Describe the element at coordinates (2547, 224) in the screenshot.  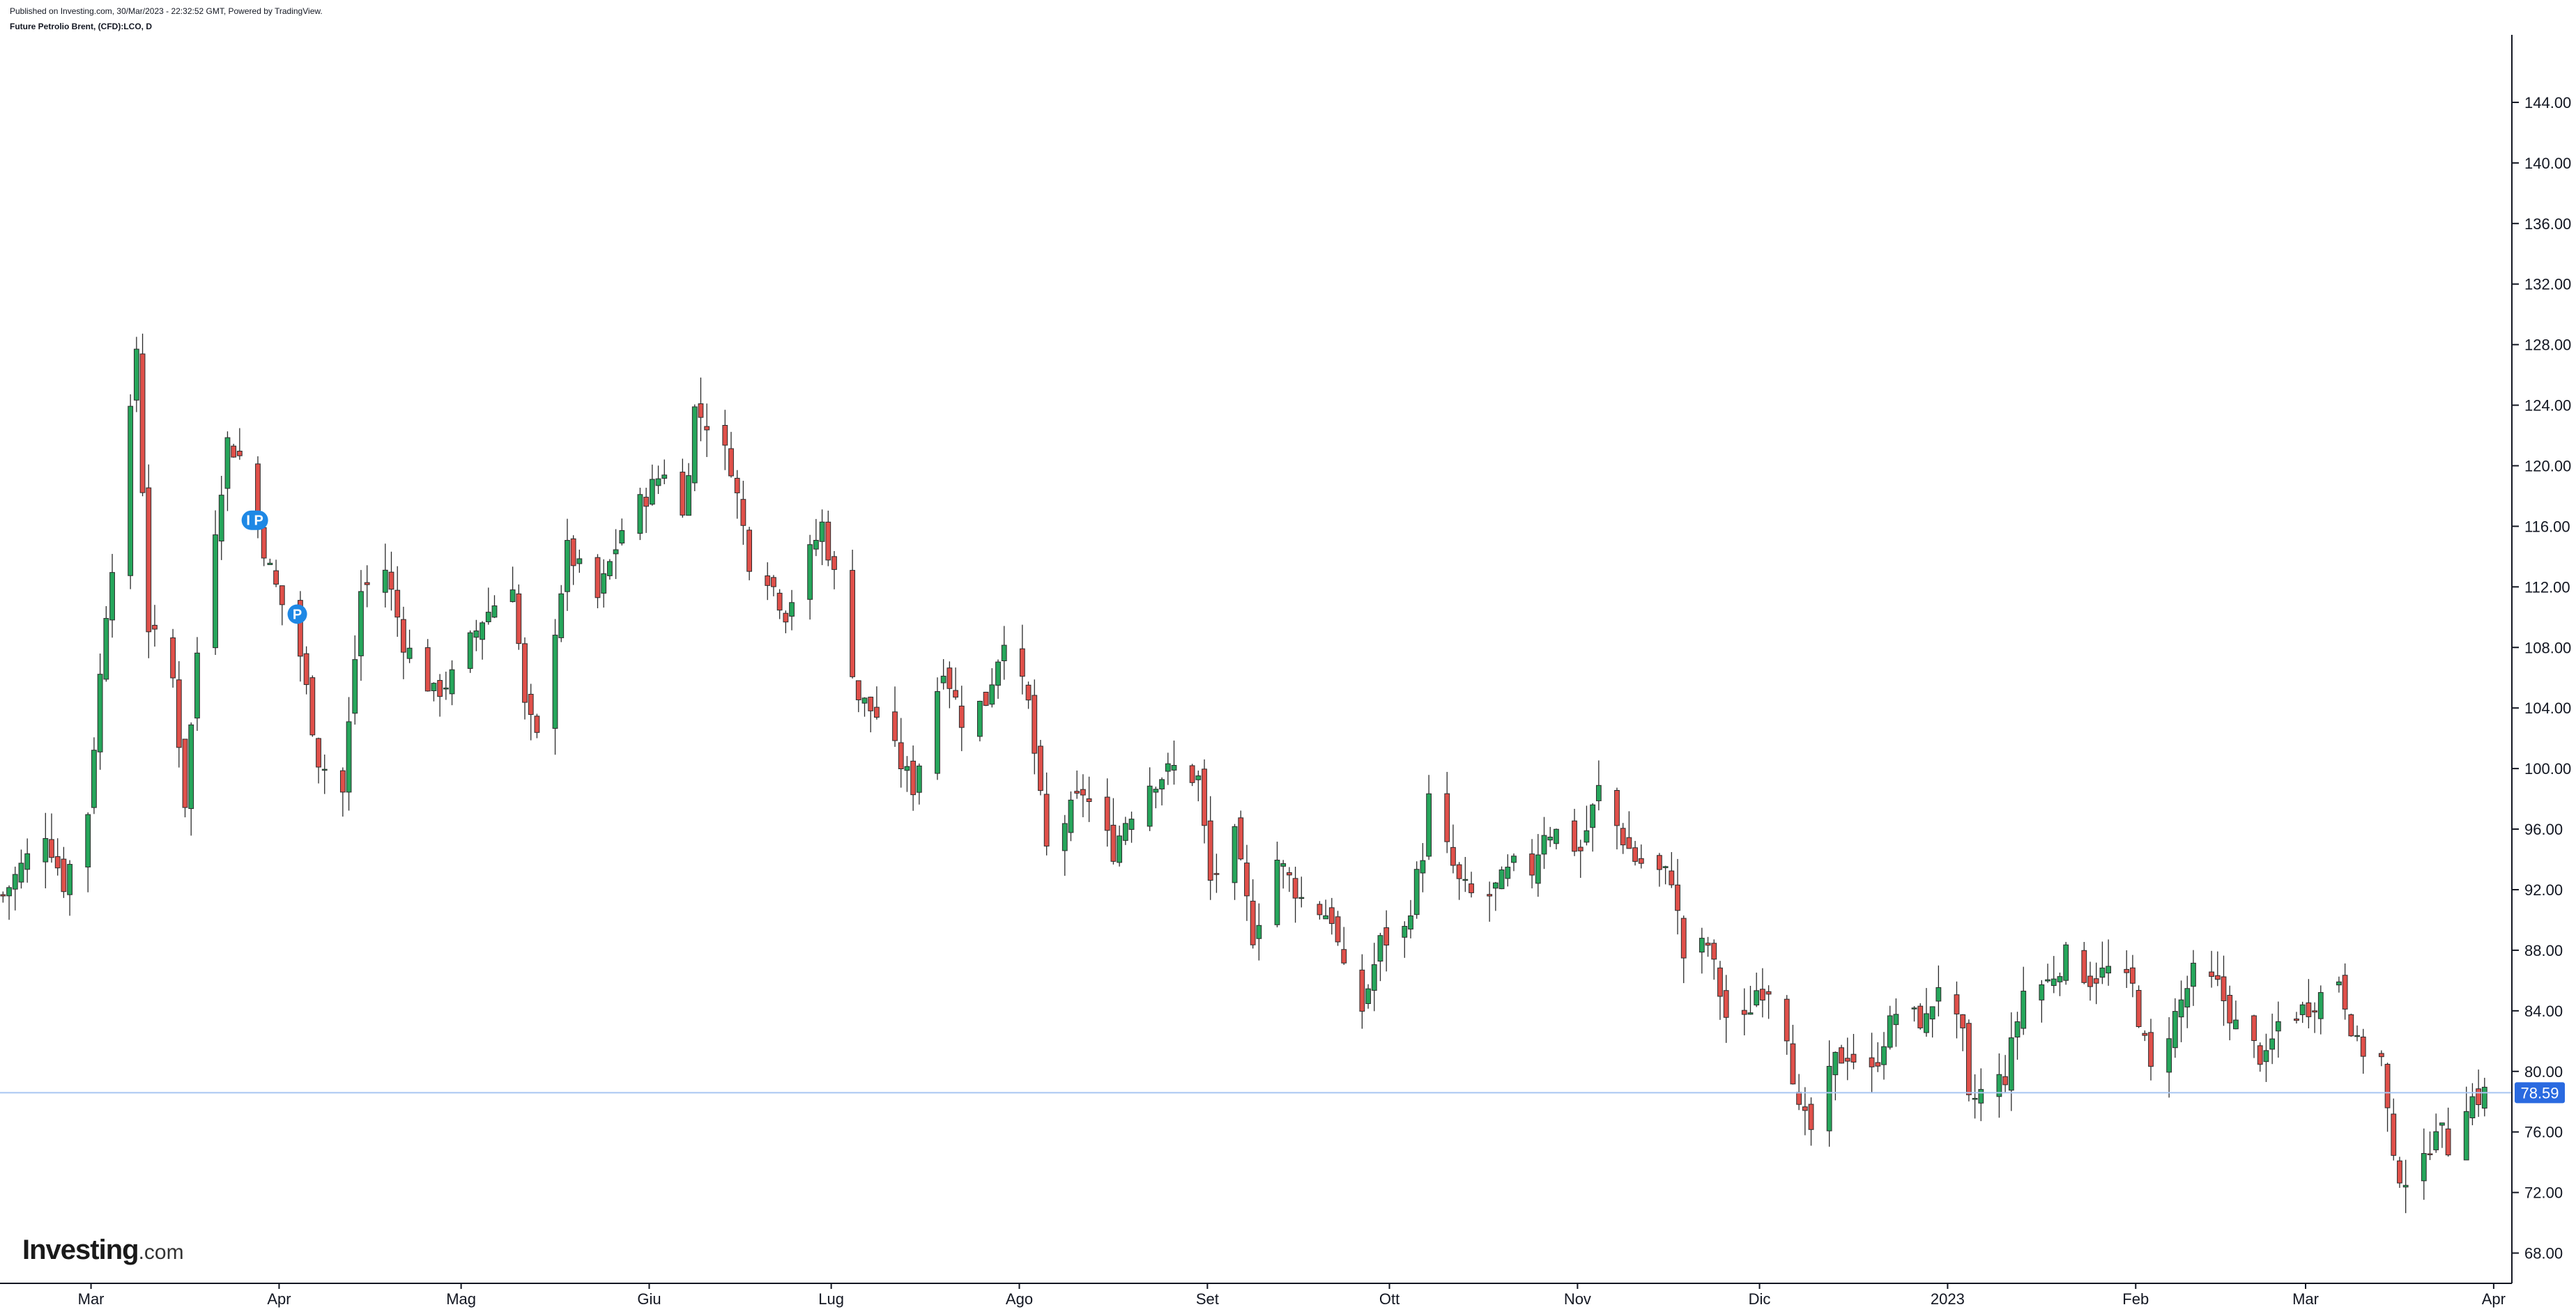
I see `y-tick-label: 136.00` at that location.